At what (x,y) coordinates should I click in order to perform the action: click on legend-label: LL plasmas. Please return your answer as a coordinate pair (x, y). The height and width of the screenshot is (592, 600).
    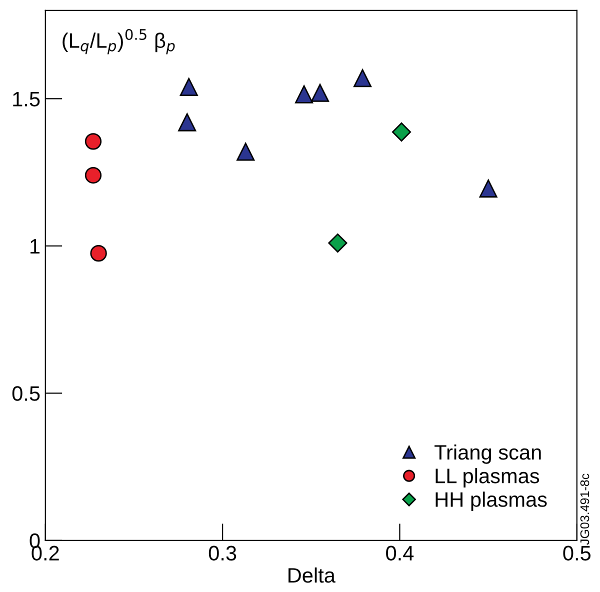
    Looking at the image, I should click on (488, 478).